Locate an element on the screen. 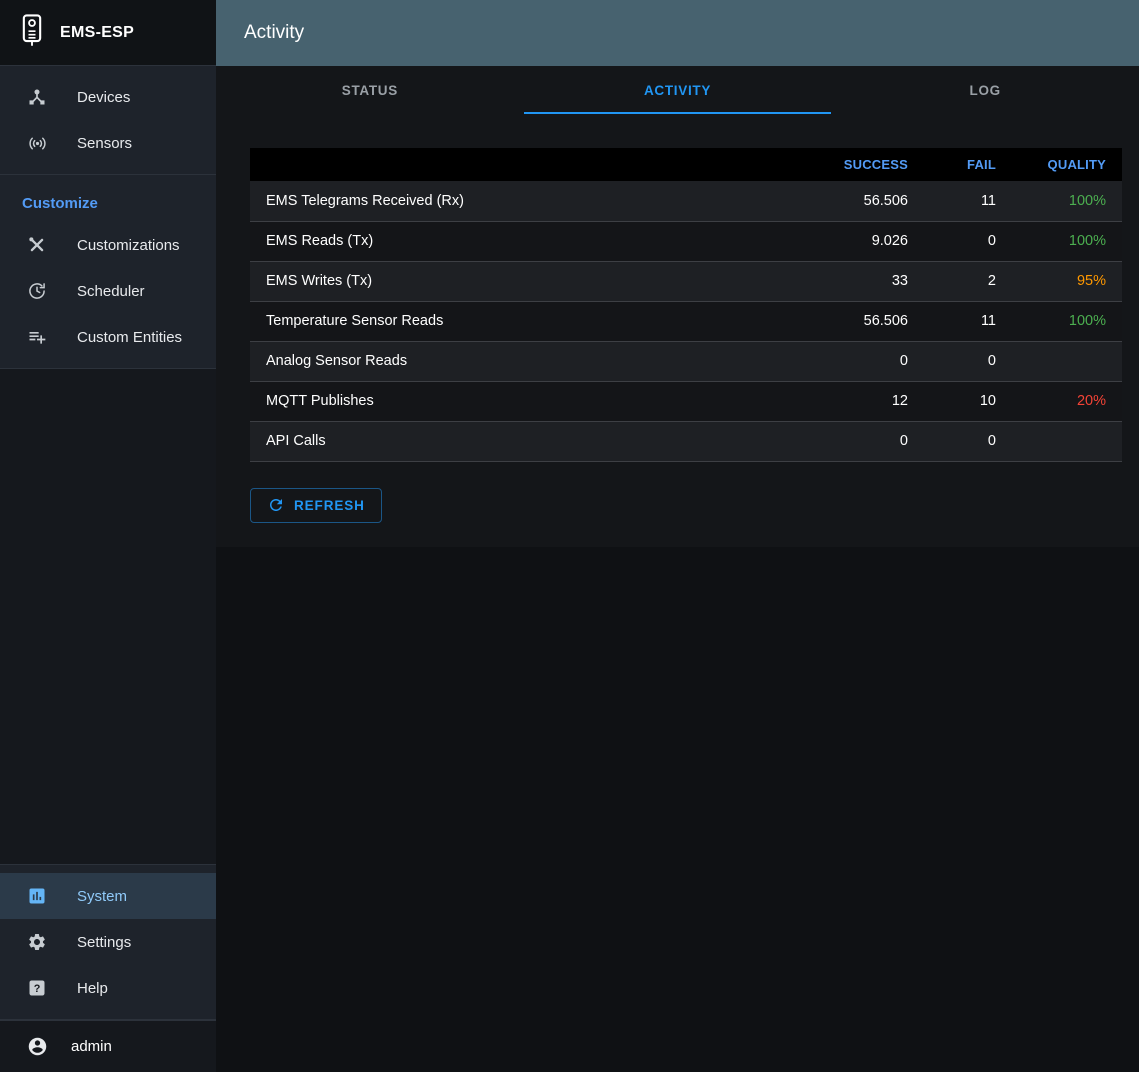 This screenshot has width=1139, height=1072. account-circle-icon is located at coordinates (37, 1046).